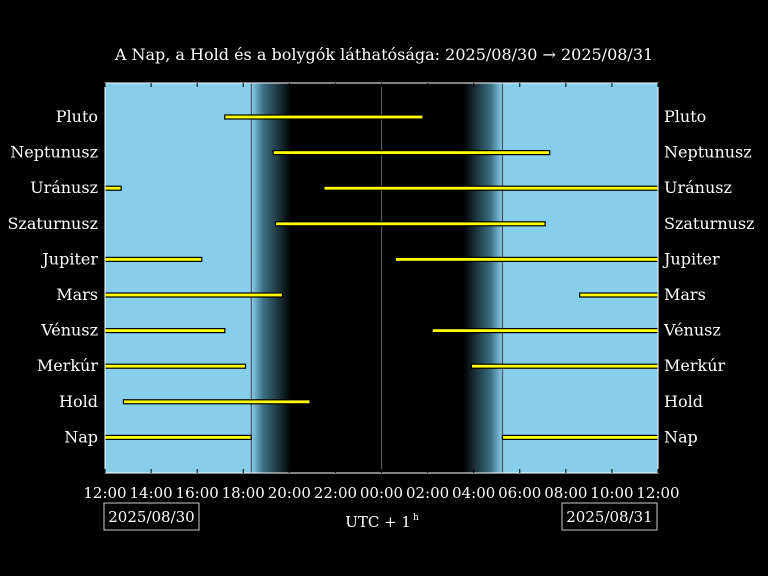  I want to click on x-axis-label-sup: h, so click(416, 518).